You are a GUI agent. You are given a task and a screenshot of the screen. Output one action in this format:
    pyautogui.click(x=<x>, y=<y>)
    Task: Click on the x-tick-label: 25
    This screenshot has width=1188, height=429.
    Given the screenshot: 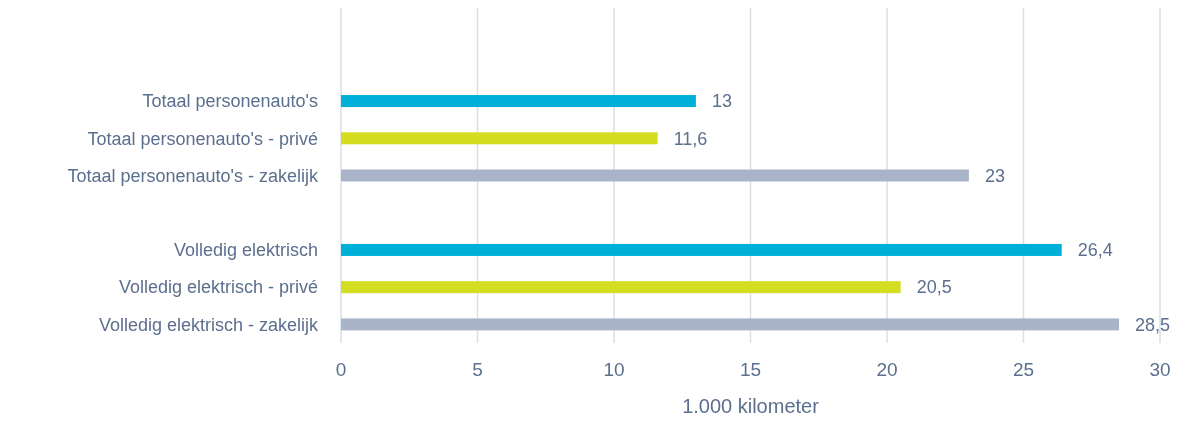 What is the action you would take?
    pyautogui.click(x=1023, y=369)
    